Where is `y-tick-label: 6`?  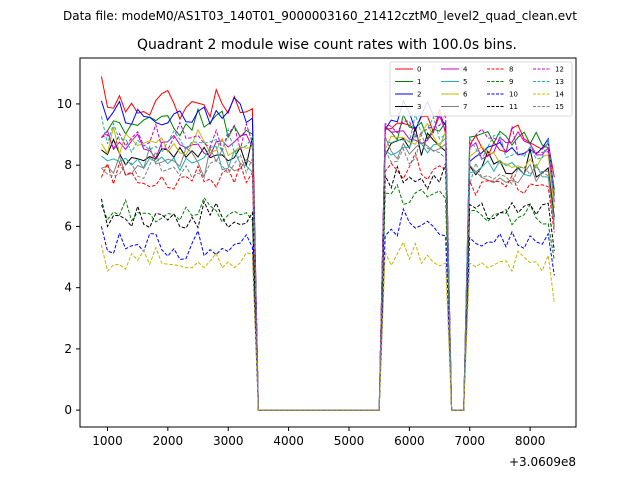
y-tick-label: 6 is located at coordinates (68, 226).